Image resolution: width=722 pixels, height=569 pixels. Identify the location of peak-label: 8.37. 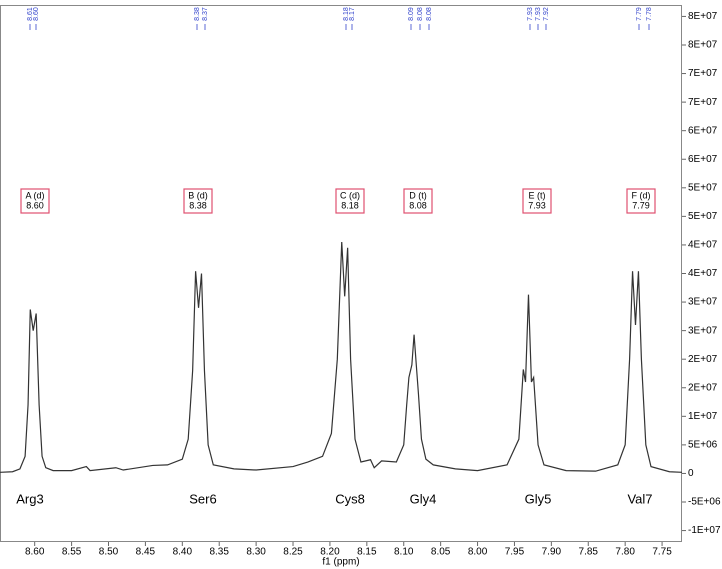
(205, 14).